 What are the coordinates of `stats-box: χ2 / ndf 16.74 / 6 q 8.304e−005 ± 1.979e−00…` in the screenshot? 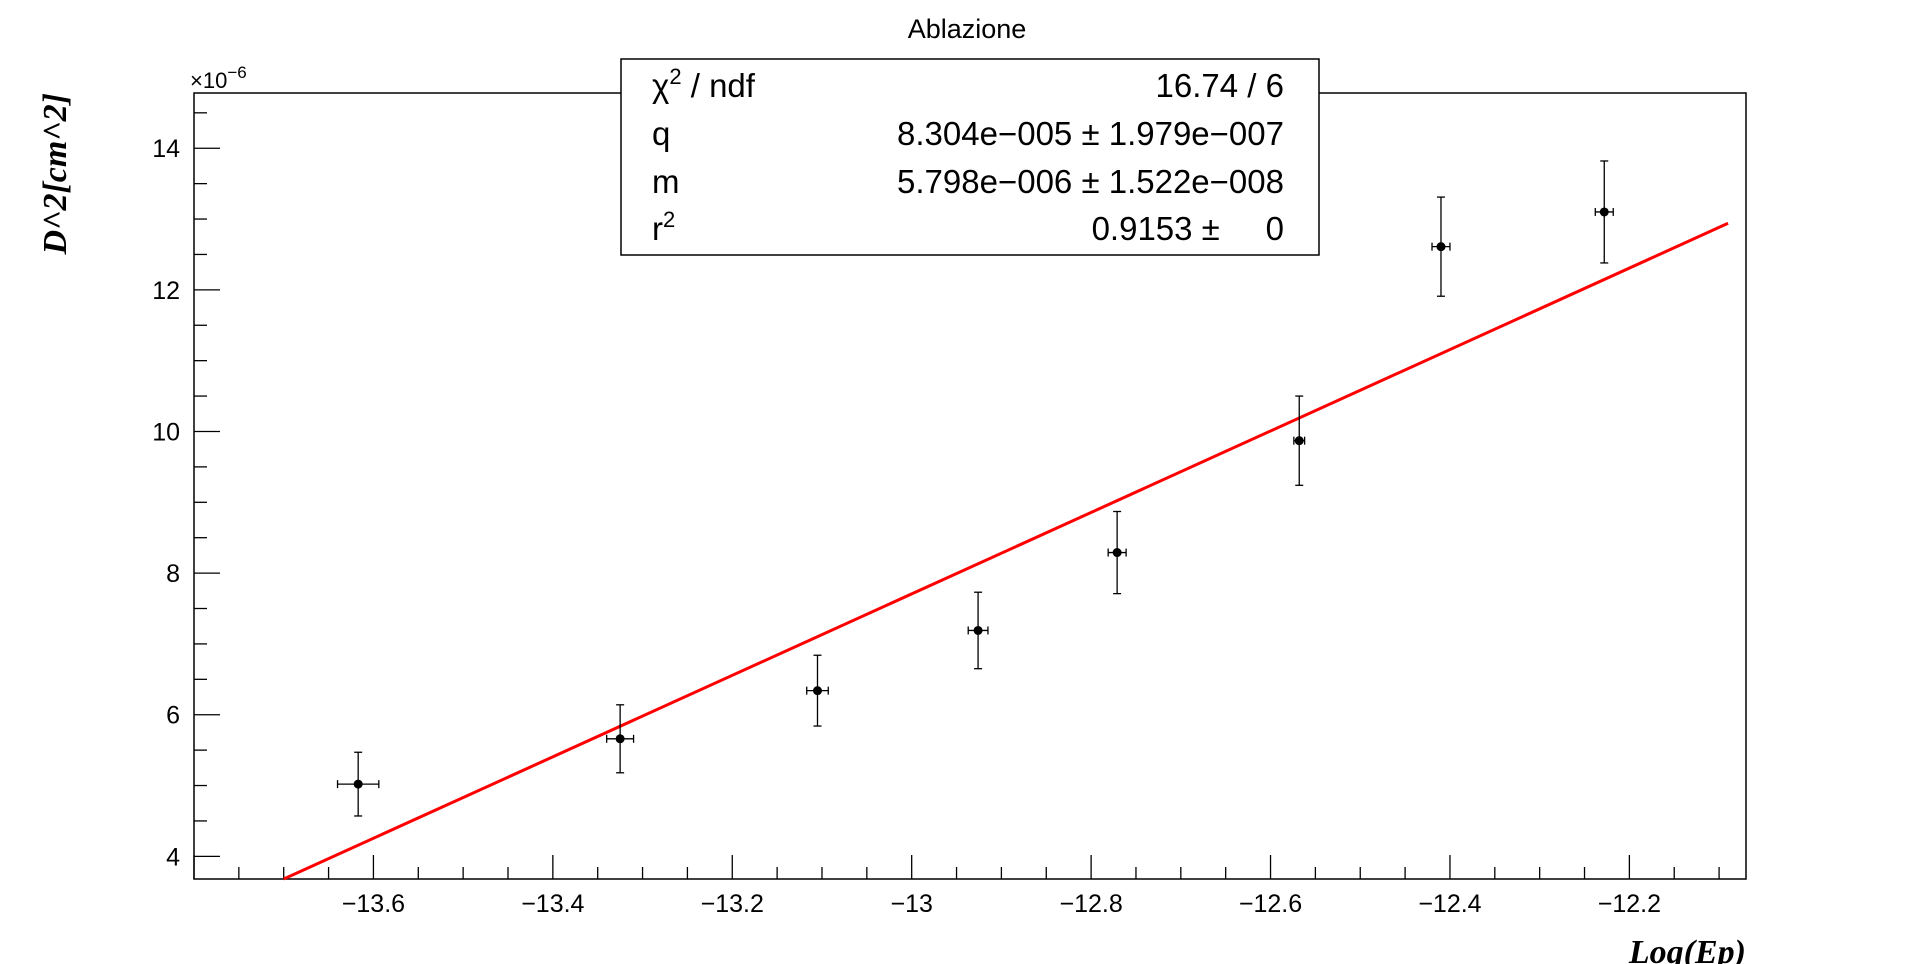 It's located at (970, 157).